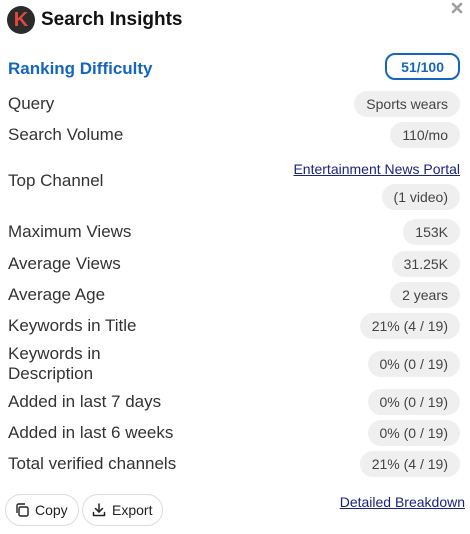 Image resolution: width=470 pixels, height=534 pixels. Describe the element at coordinates (22, 510) in the screenshot. I see `copy-icon` at that location.